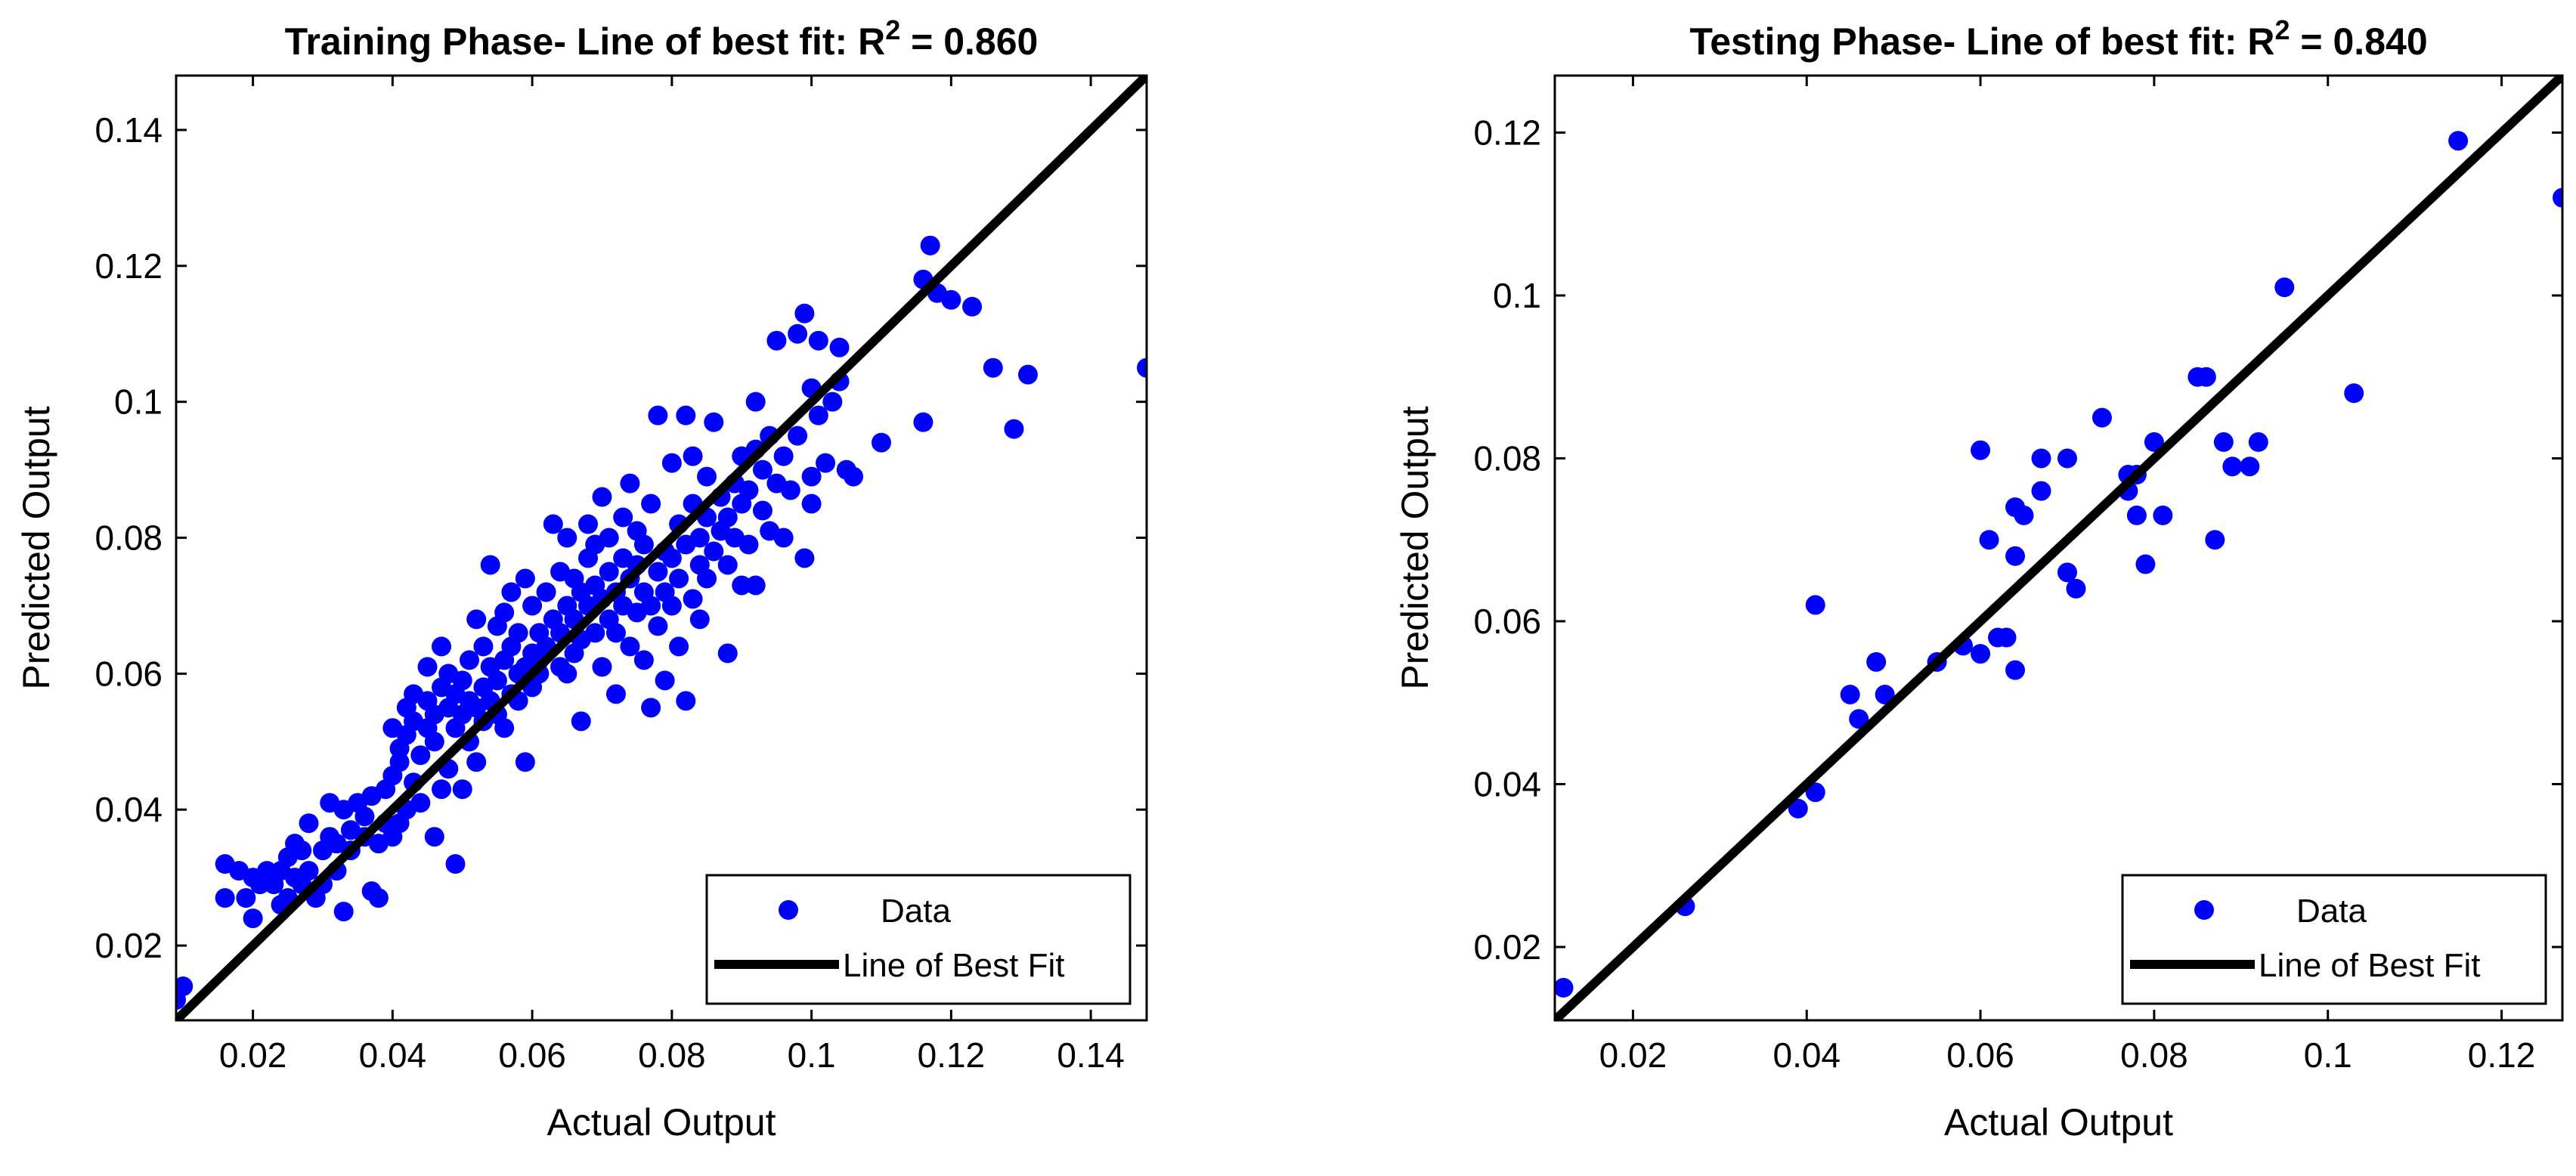 The image size is (2576, 1176). What do you see at coordinates (532, 1055) in the screenshot?
I see `x-tick-label: 0.06` at bounding box center [532, 1055].